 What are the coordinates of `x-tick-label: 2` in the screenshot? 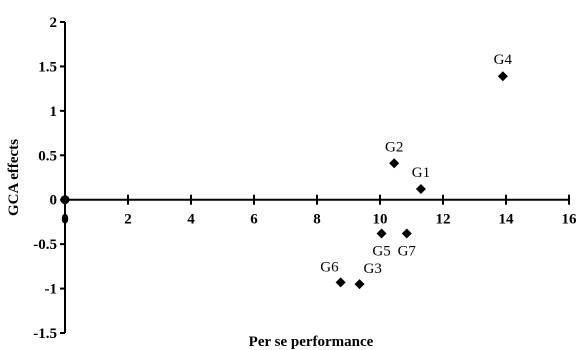 It's located at (128, 220).